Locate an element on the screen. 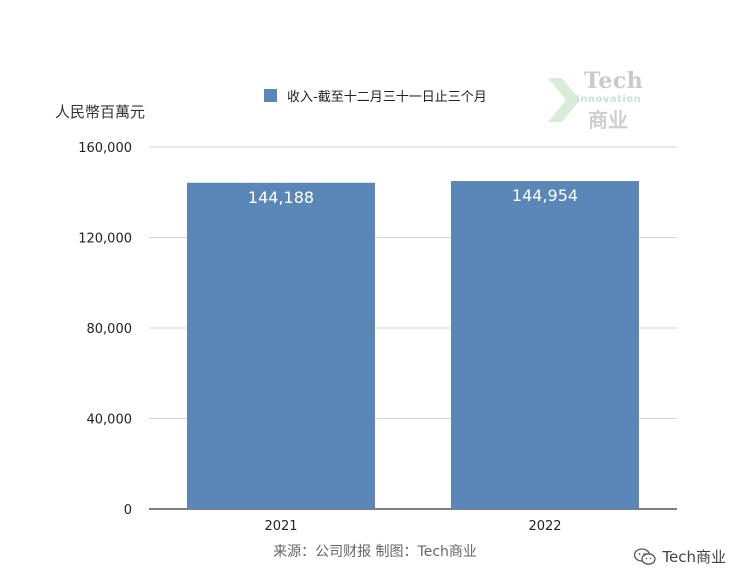 This screenshot has width=750, height=588. footer-brand-label: Tech商业 is located at coordinates (694, 557).